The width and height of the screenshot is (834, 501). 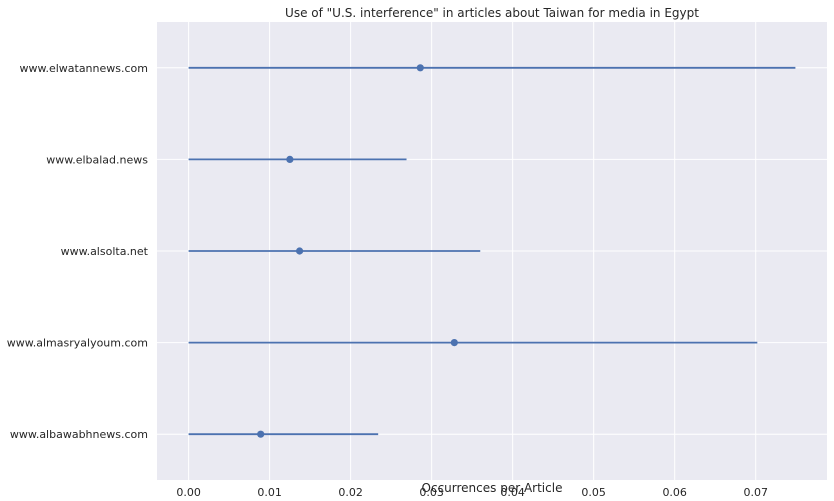 I want to click on x-tick-label: 0.05, so click(x=593, y=492).